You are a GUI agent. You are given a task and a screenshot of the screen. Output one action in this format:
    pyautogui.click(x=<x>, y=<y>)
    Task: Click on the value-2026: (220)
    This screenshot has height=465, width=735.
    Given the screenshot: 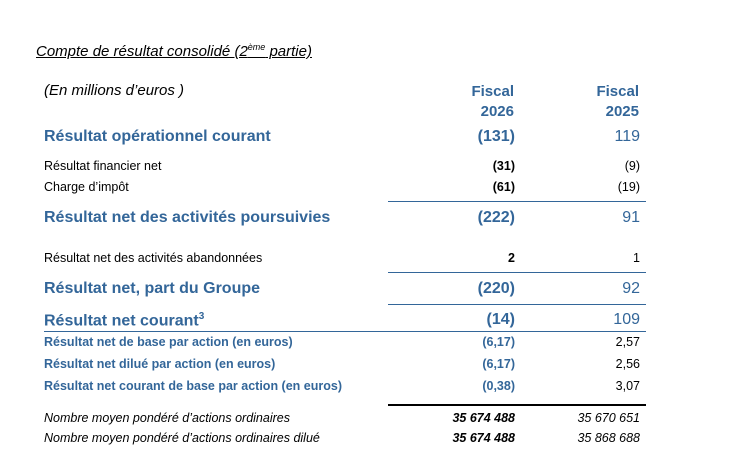 What is the action you would take?
    pyautogui.click(x=496, y=288)
    